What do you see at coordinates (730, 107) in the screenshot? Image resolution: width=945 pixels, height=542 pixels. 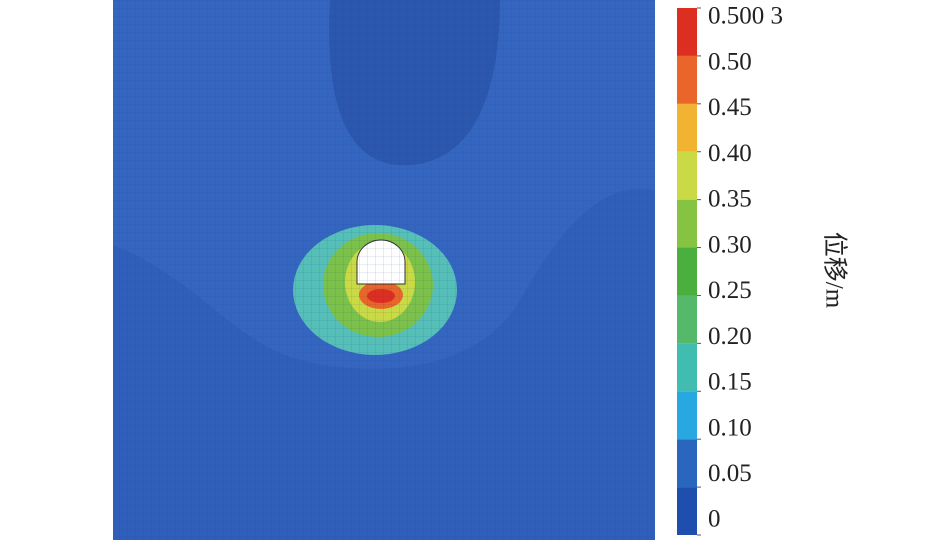 I see `colorbar-tick-label: 0.45` at bounding box center [730, 107].